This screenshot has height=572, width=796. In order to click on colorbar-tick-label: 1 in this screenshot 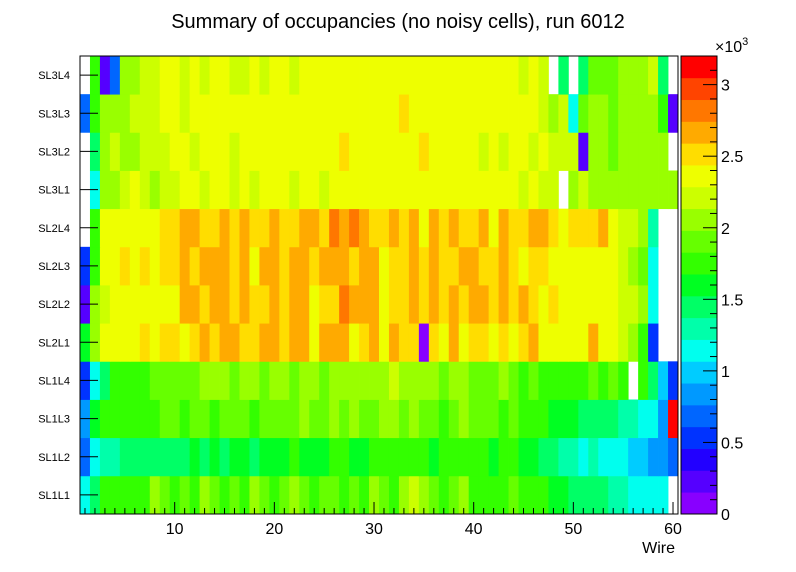, I will do `click(725, 372)`.